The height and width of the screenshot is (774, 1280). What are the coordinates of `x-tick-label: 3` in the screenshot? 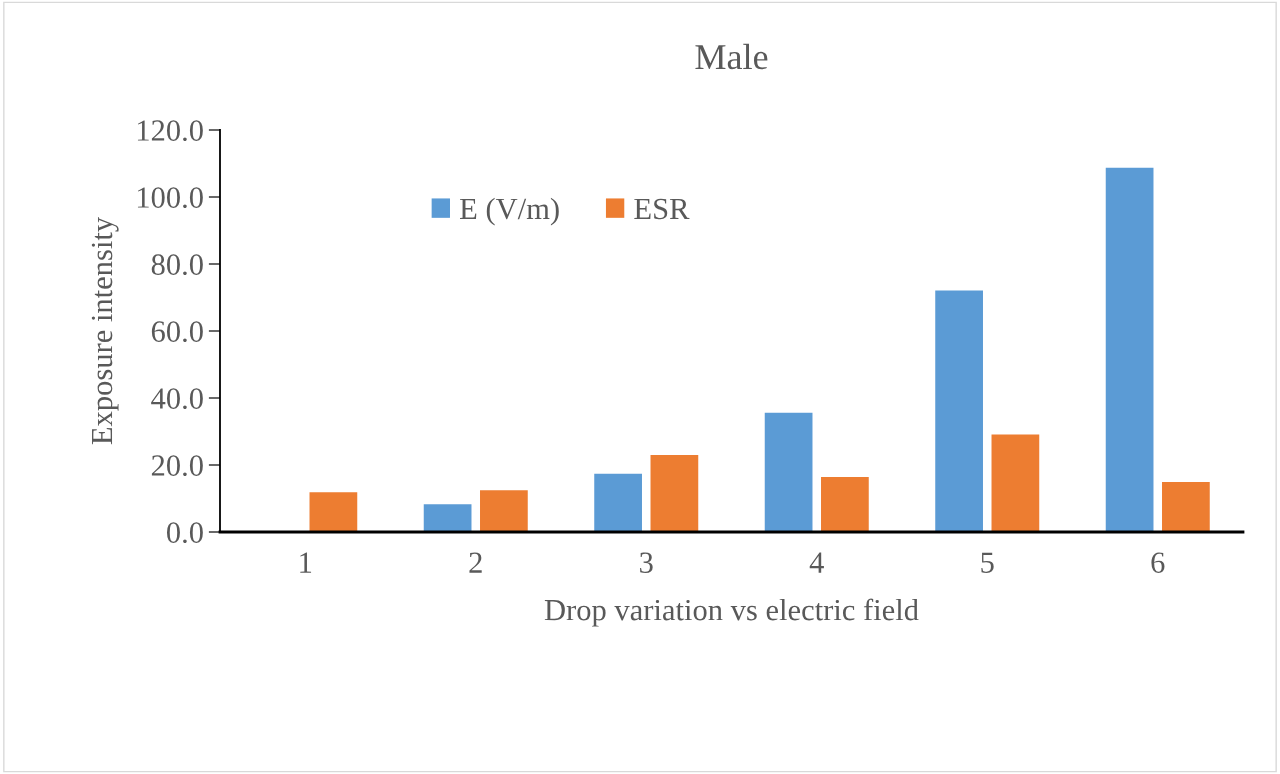 It's located at (646, 562).